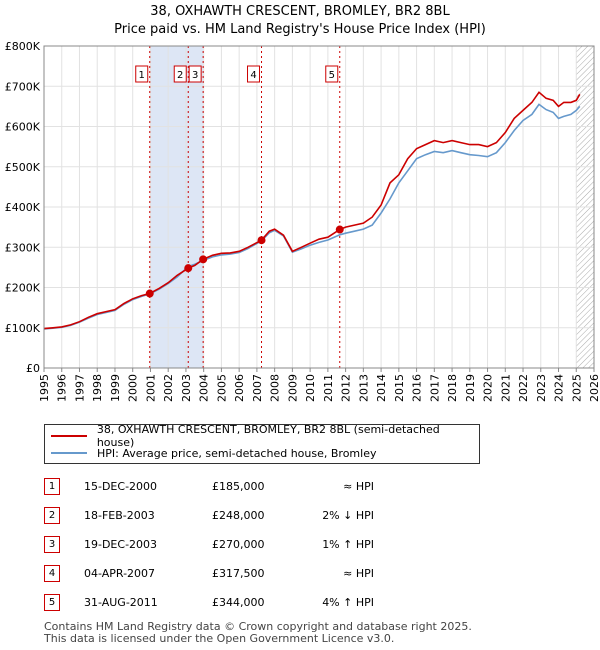 The height and width of the screenshot is (650, 600). I want to click on x-tick-label: 1997, so click(79, 388).